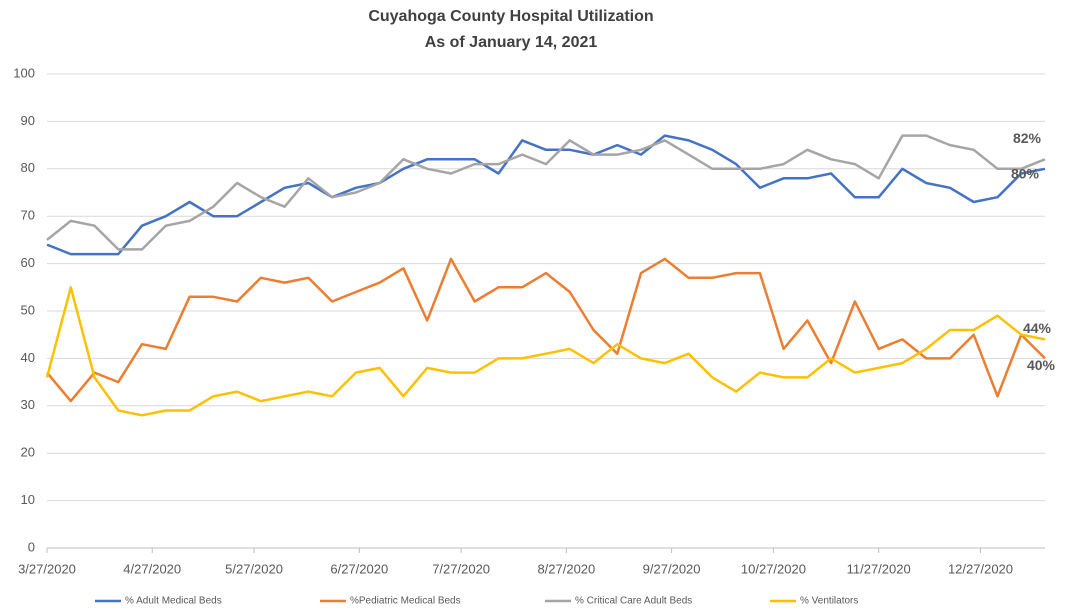 The width and height of the screenshot is (1081, 614). Describe the element at coordinates (28, 215) in the screenshot. I see `y-tick-label: 70` at that location.